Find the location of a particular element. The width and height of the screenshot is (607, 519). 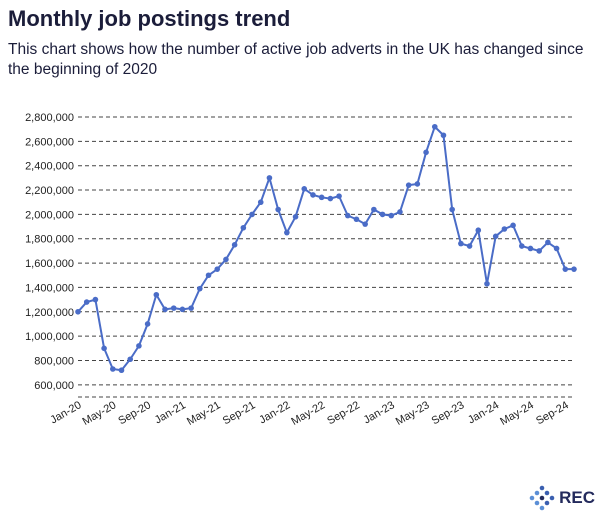

y-tick-label: 1,800,000 is located at coordinates (49, 240).